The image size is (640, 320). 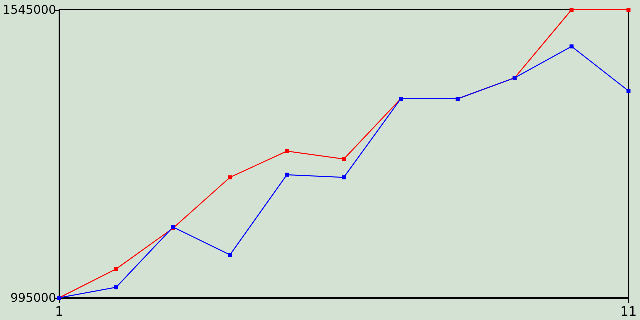 What do you see at coordinates (33, 298) in the screenshot?
I see `y-tick-label: 995000` at bounding box center [33, 298].